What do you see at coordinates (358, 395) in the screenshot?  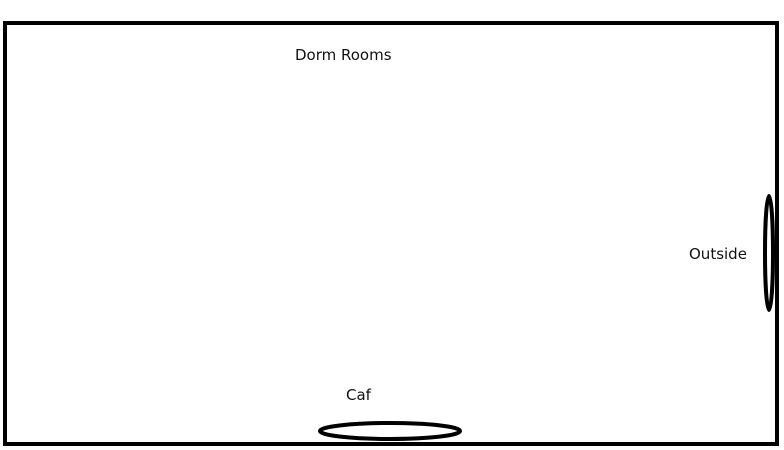 I see `caf-label: Caf` at bounding box center [358, 395].